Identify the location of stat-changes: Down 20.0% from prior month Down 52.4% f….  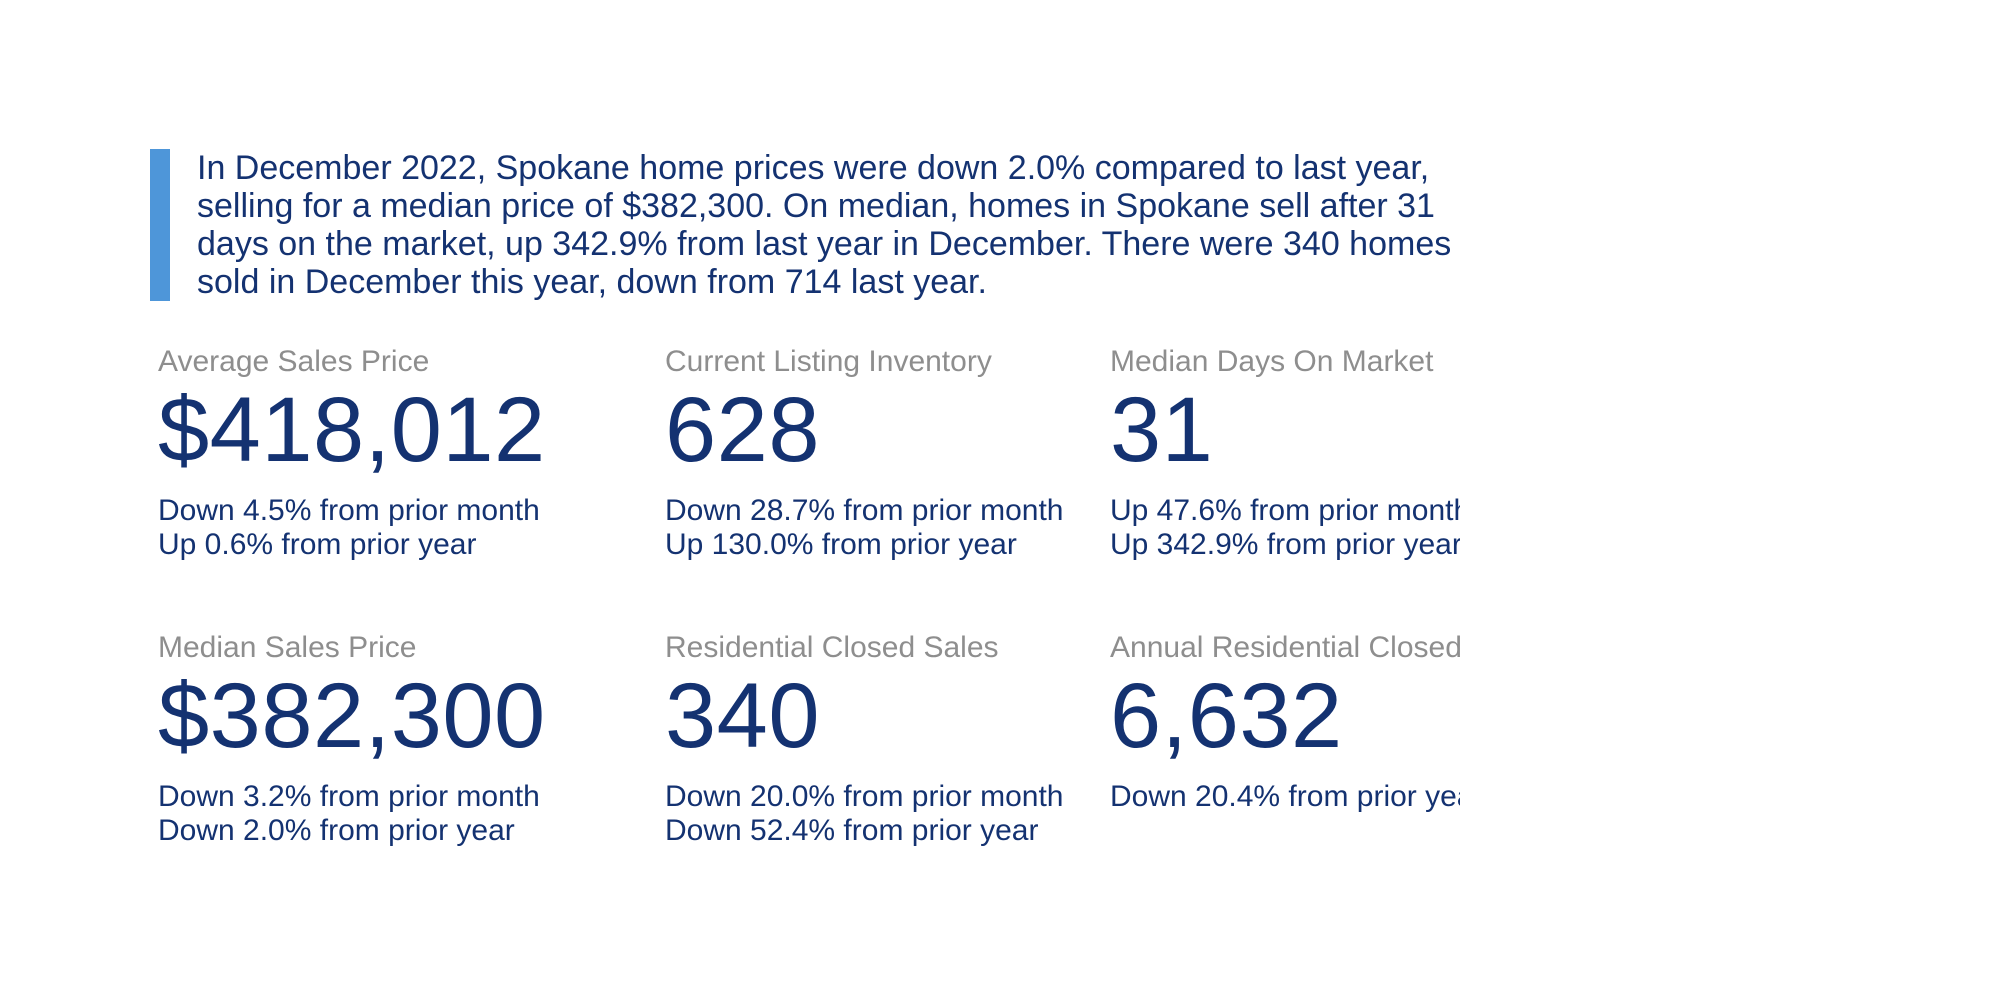
(864, 814).